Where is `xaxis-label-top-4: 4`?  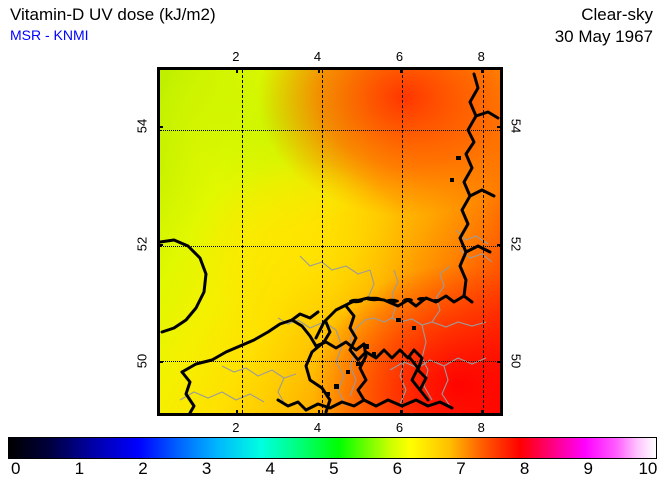
xaxis-label-top-4: 4 is located at coordinates (317, 56).